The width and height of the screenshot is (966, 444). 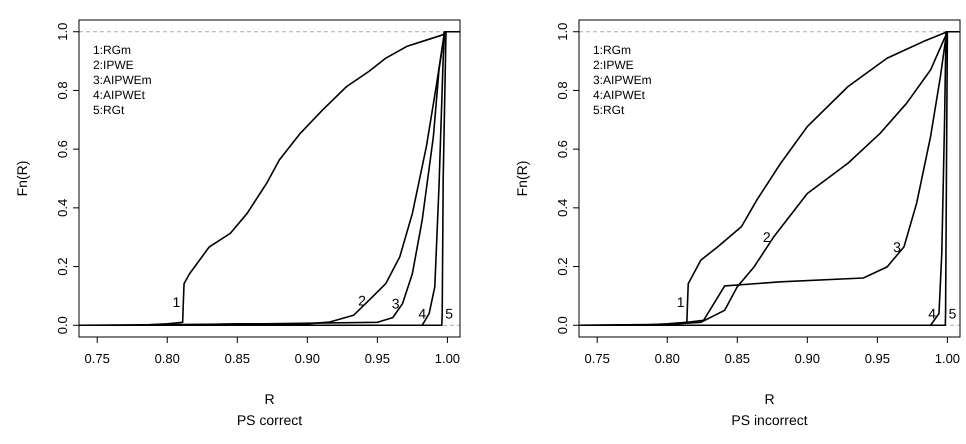 I want to click on text: PS correct, so click(x=269, y=420).